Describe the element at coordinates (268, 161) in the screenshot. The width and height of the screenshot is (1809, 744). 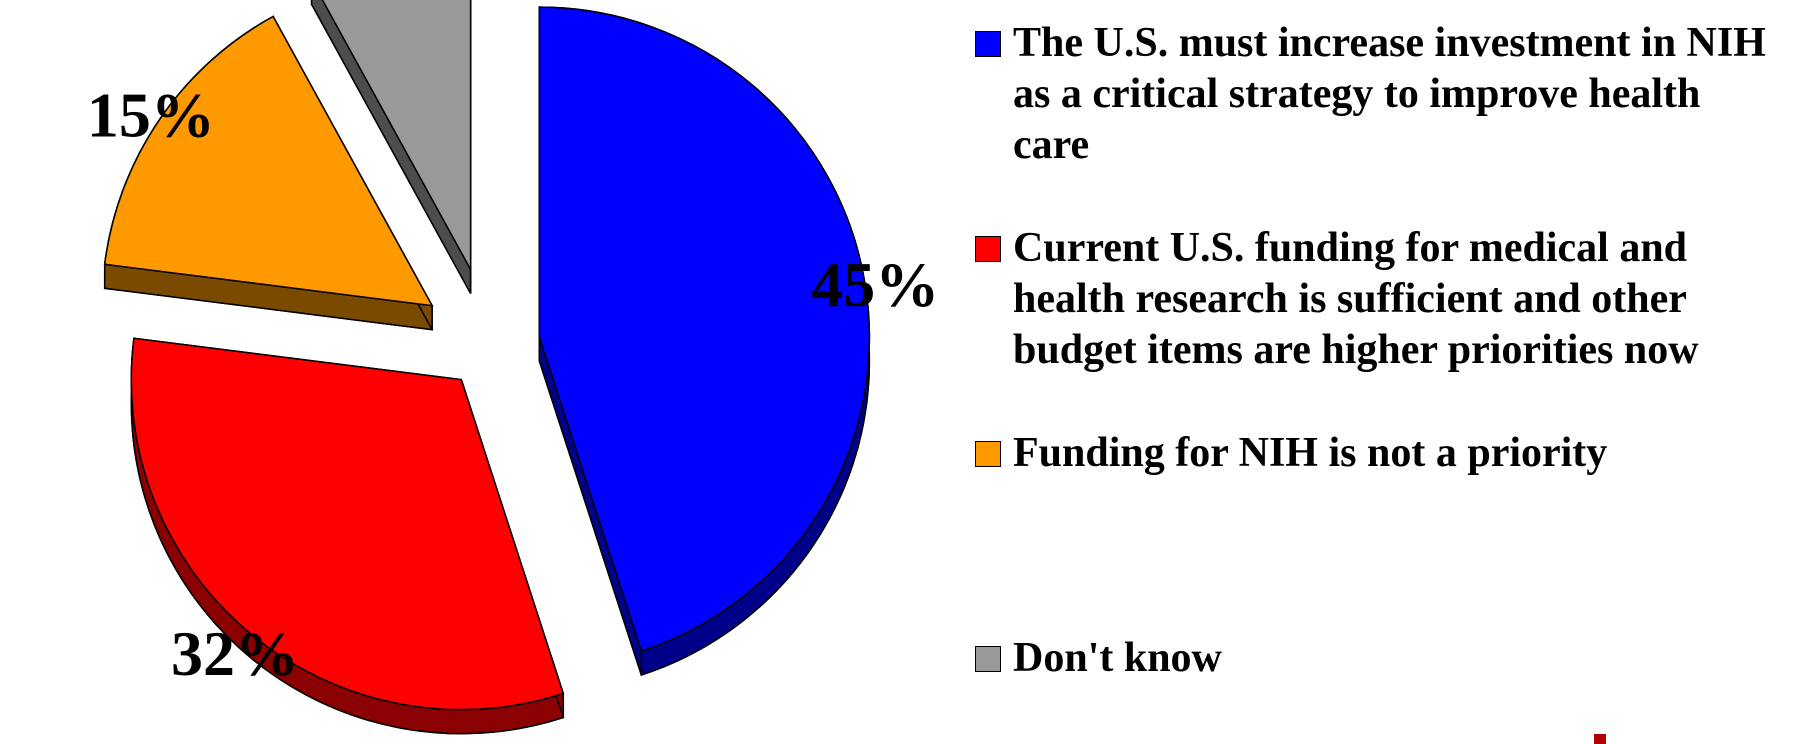
I see `pie-slice-not-priority` at that location.